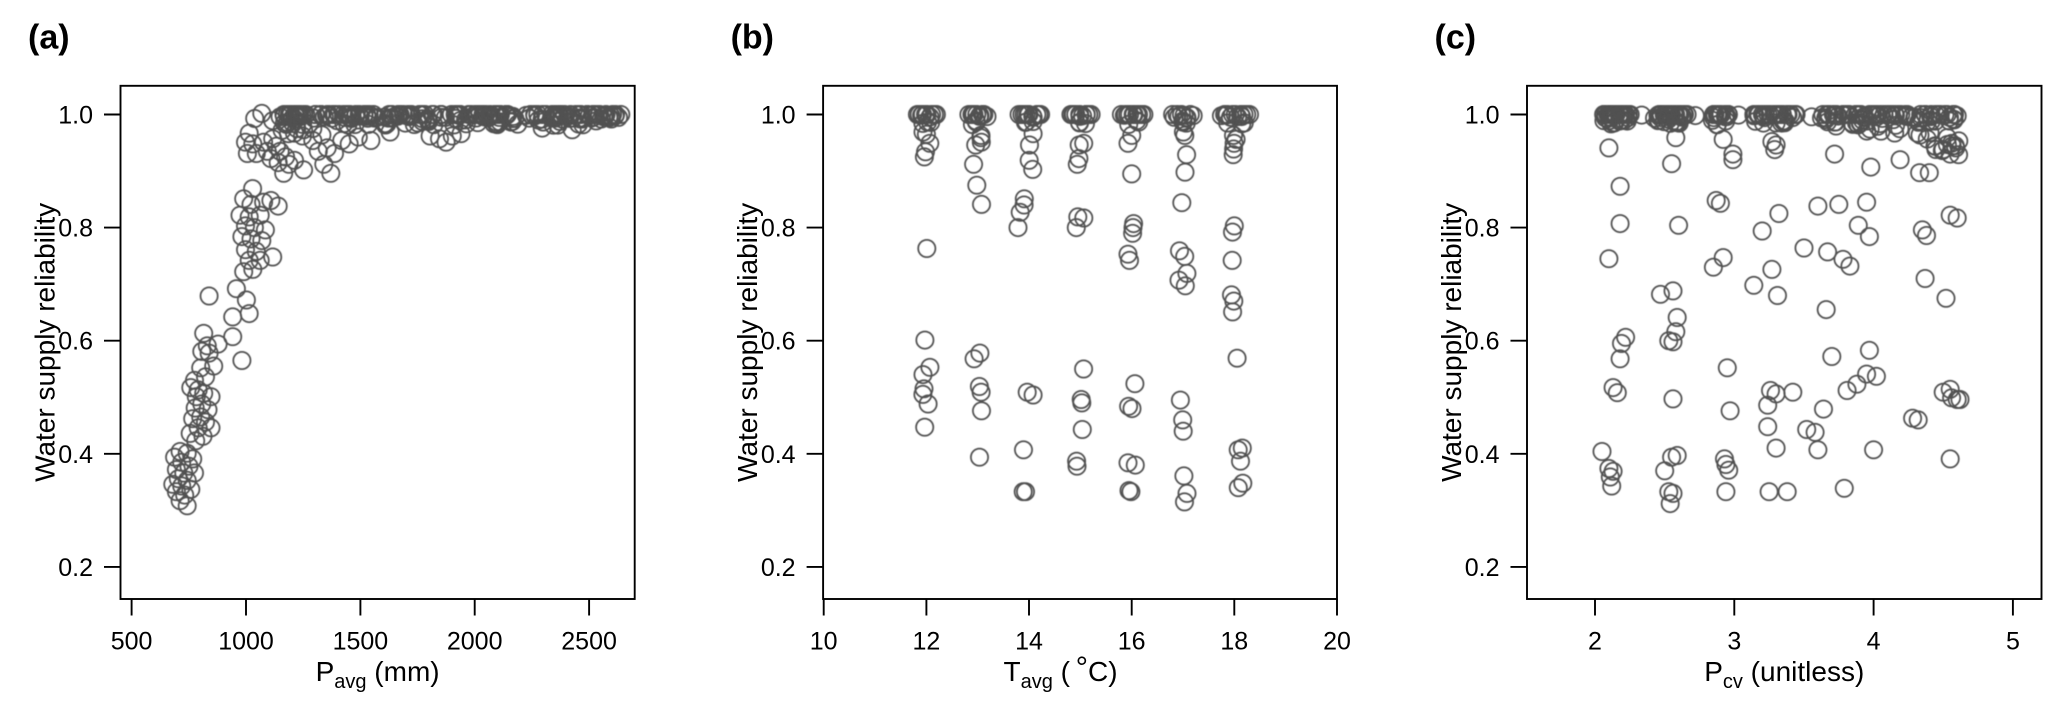  I want to click on svg-text: 12, so click(926, 642).